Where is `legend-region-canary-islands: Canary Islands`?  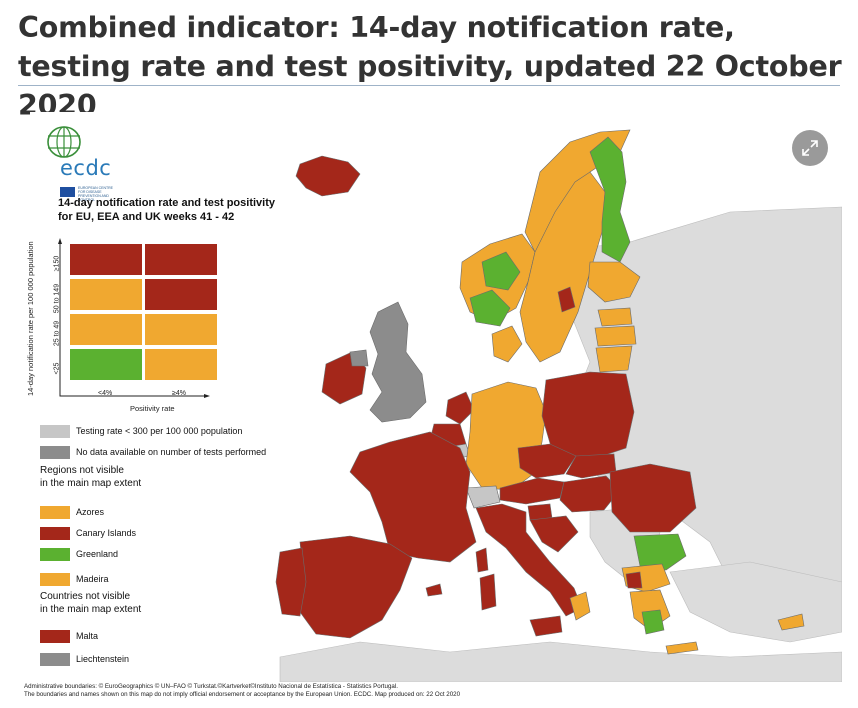 legend-region-canary-islands: Canary Islands is located at coordinates (88, 533).